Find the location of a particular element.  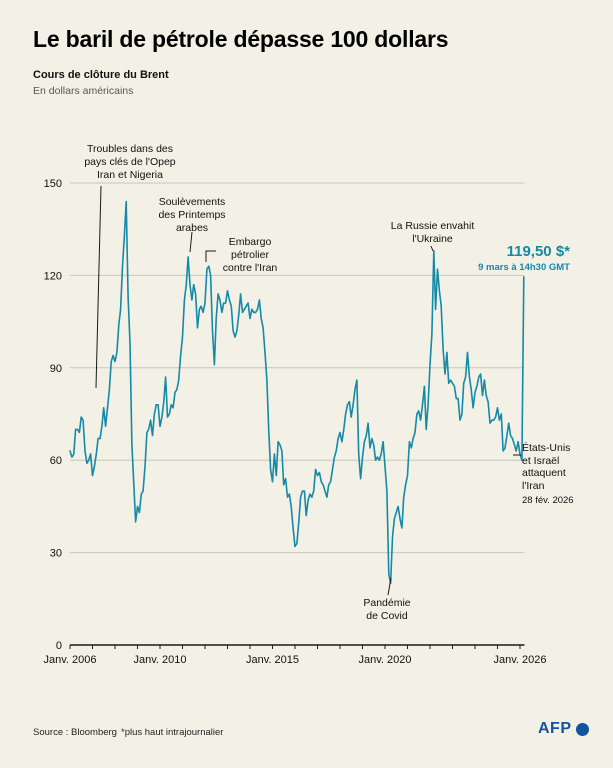

annotation-us-israel-date: 28 fév. 2026 is located at coordinates (548, 500).